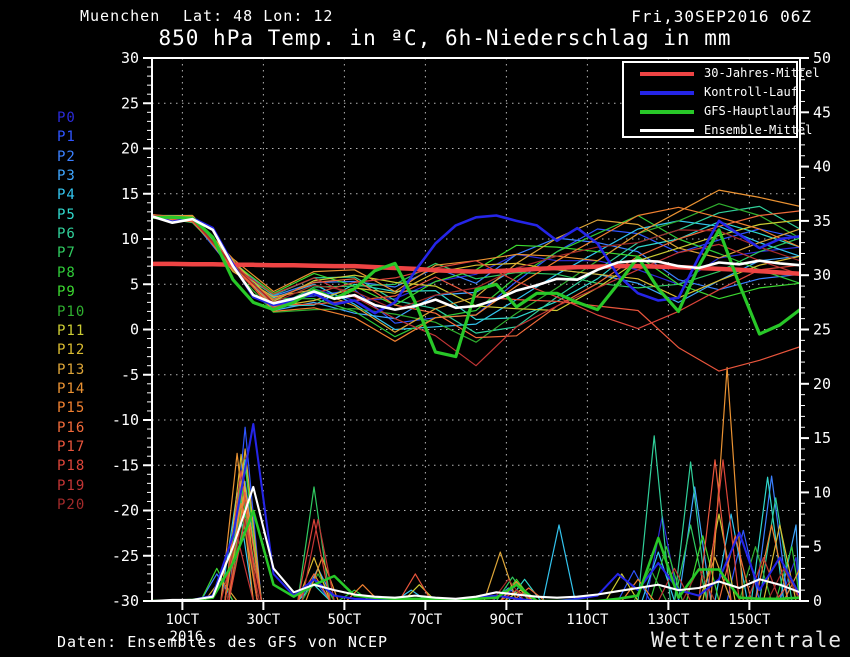 The image size is (850, 657). What do you see at coordinates (751, 92) in the screenshot?
I see `legend-label: Kontroll-Lauf` at bounding box center [751, 92].